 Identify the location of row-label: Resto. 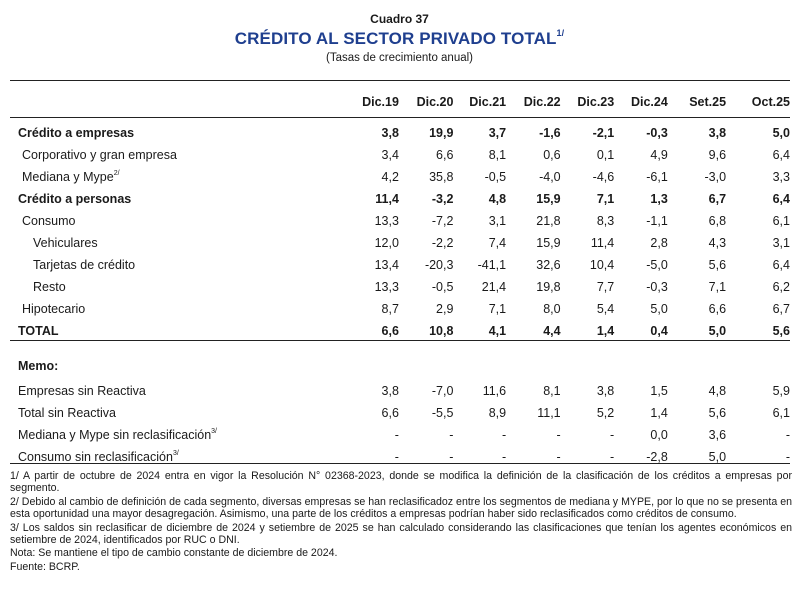
(179, 287).